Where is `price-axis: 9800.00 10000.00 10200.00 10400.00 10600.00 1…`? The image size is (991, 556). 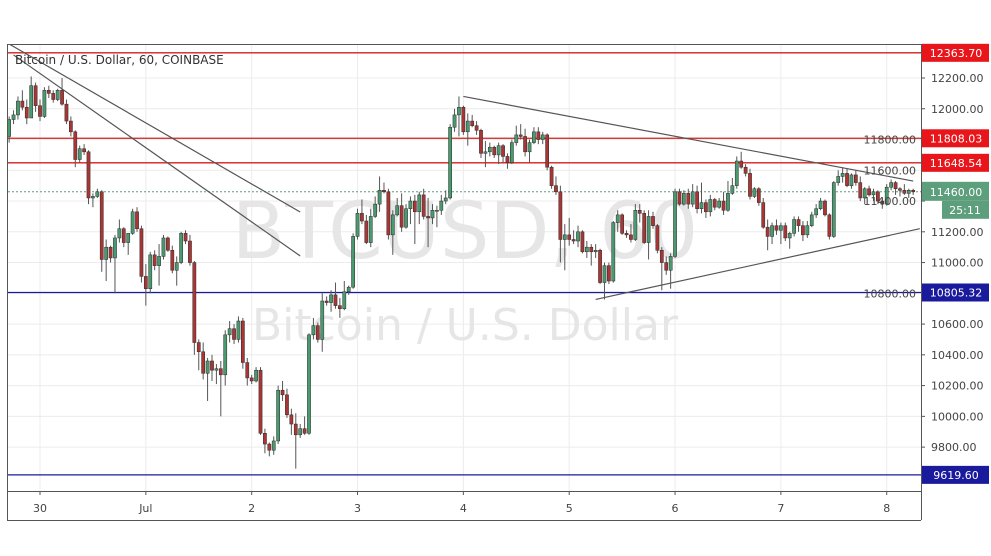 price-axis: 9800.00 10000.00 10200.00 10400.00 10600.00 1… is located at coordinates (924, 282).